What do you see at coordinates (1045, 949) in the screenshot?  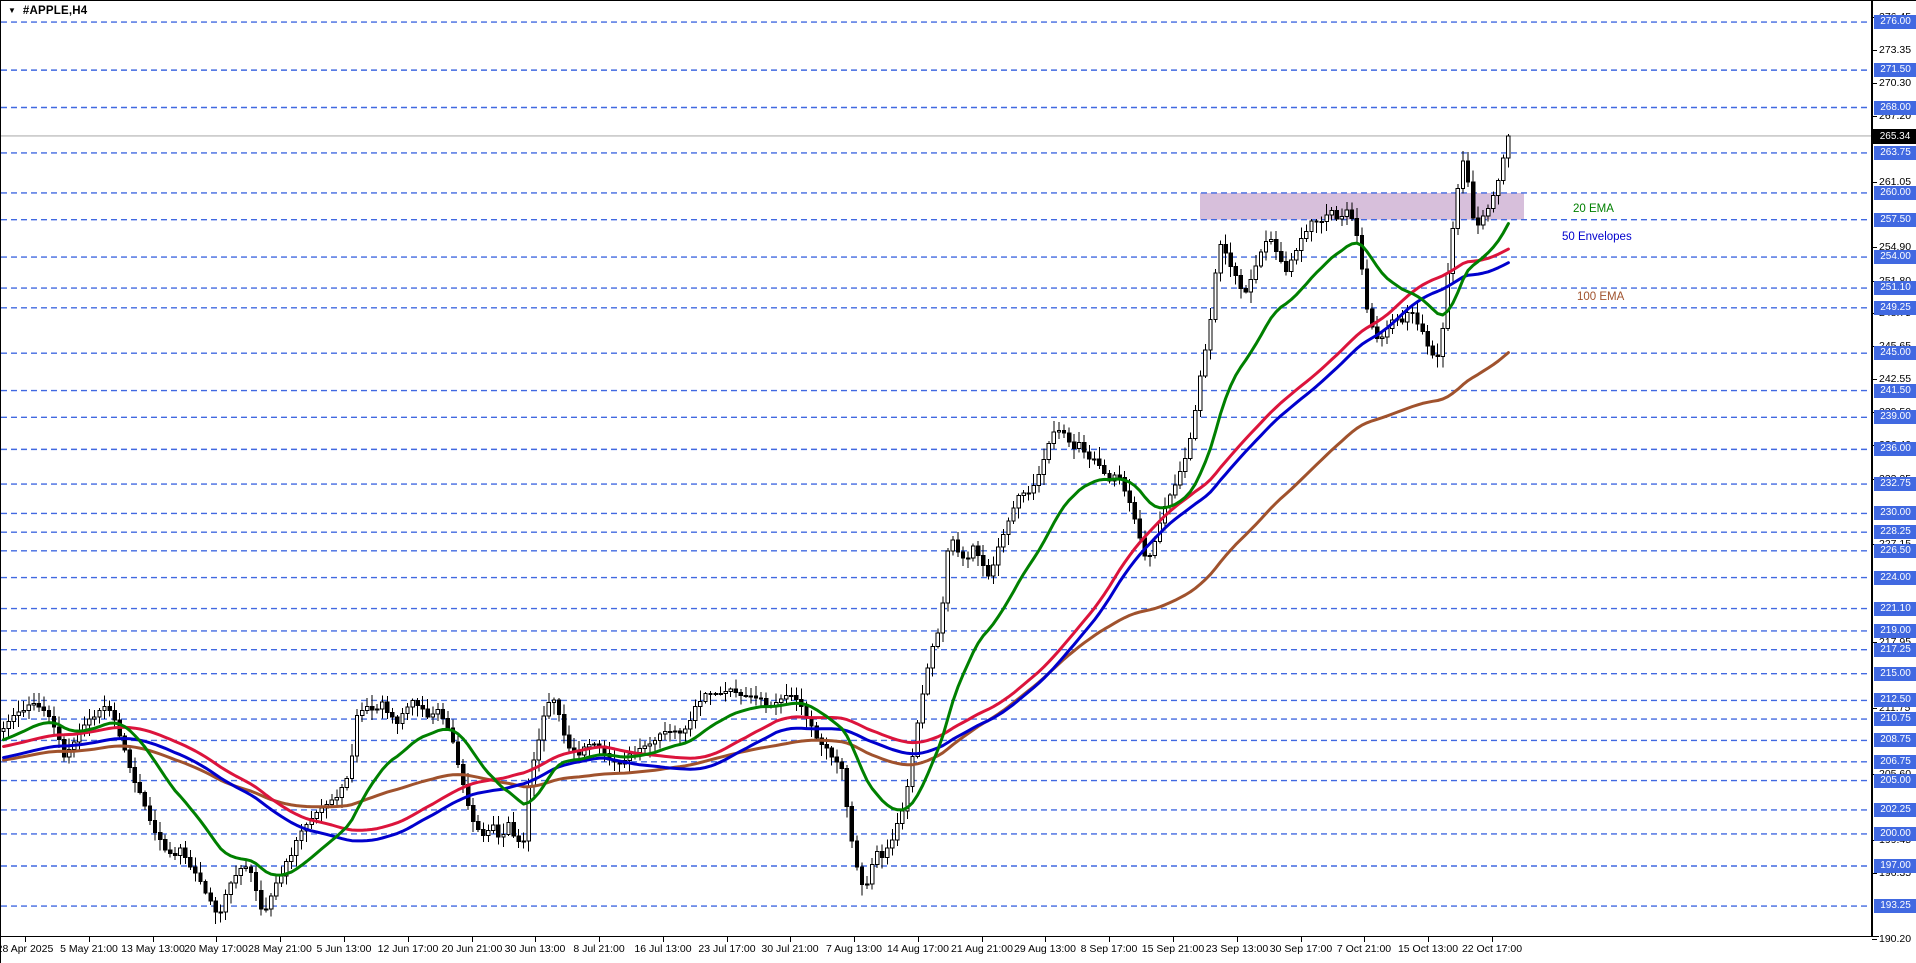 I see `time-tick-label: 29 Aug 13:00` at bounding box center [1045, 949].